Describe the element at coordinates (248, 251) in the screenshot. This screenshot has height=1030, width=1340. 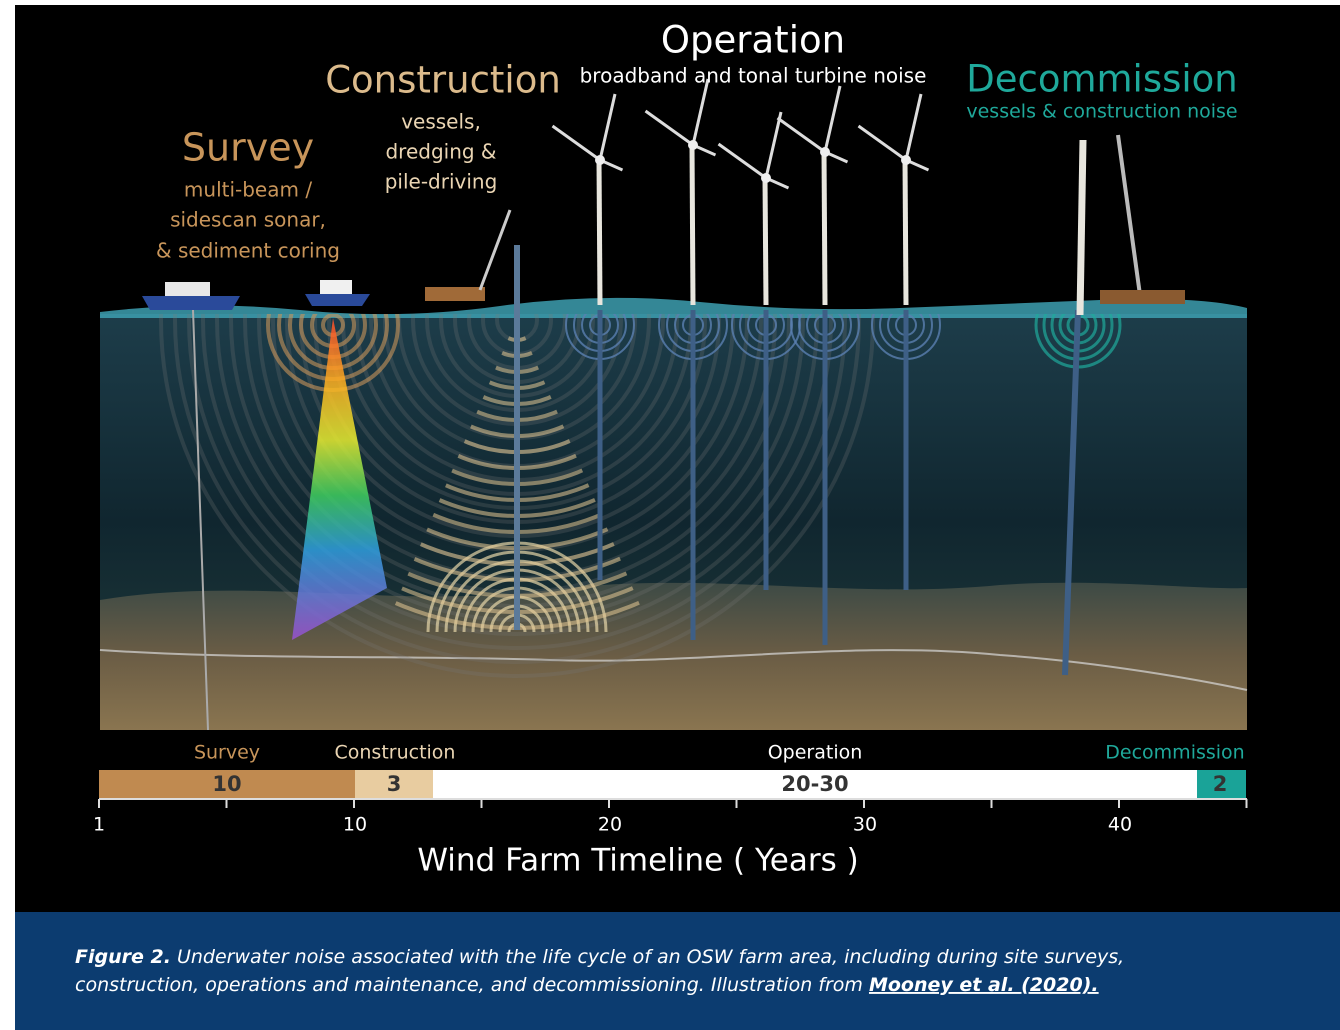
I see `phase-subtitle: & sediment coring` at that location.